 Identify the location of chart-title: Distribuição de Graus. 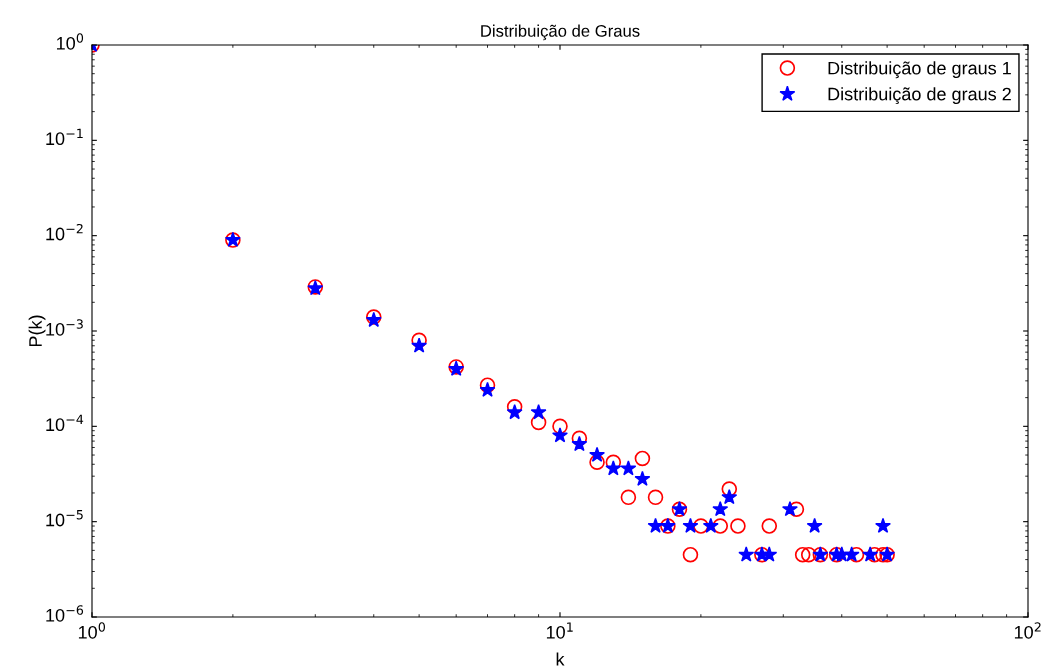
(560, 32).